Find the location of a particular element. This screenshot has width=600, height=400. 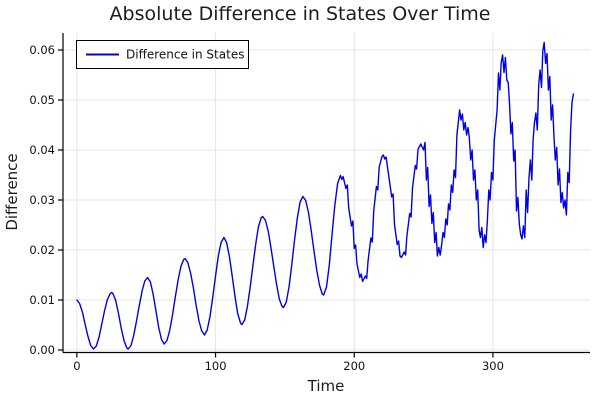

legend: Difference in States is located at coordinates (162, 54).